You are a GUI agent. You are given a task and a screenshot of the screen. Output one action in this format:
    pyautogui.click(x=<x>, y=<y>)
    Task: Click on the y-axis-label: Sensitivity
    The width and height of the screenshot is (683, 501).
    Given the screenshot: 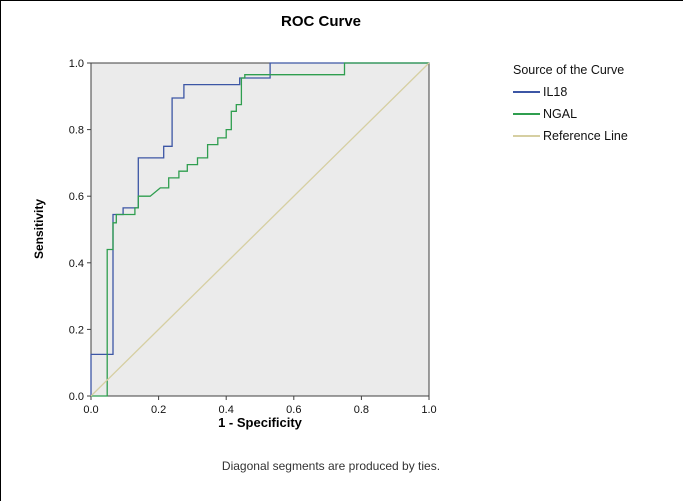 What is the action you would take?
    pyautogui.click(x=39, y=229)
    